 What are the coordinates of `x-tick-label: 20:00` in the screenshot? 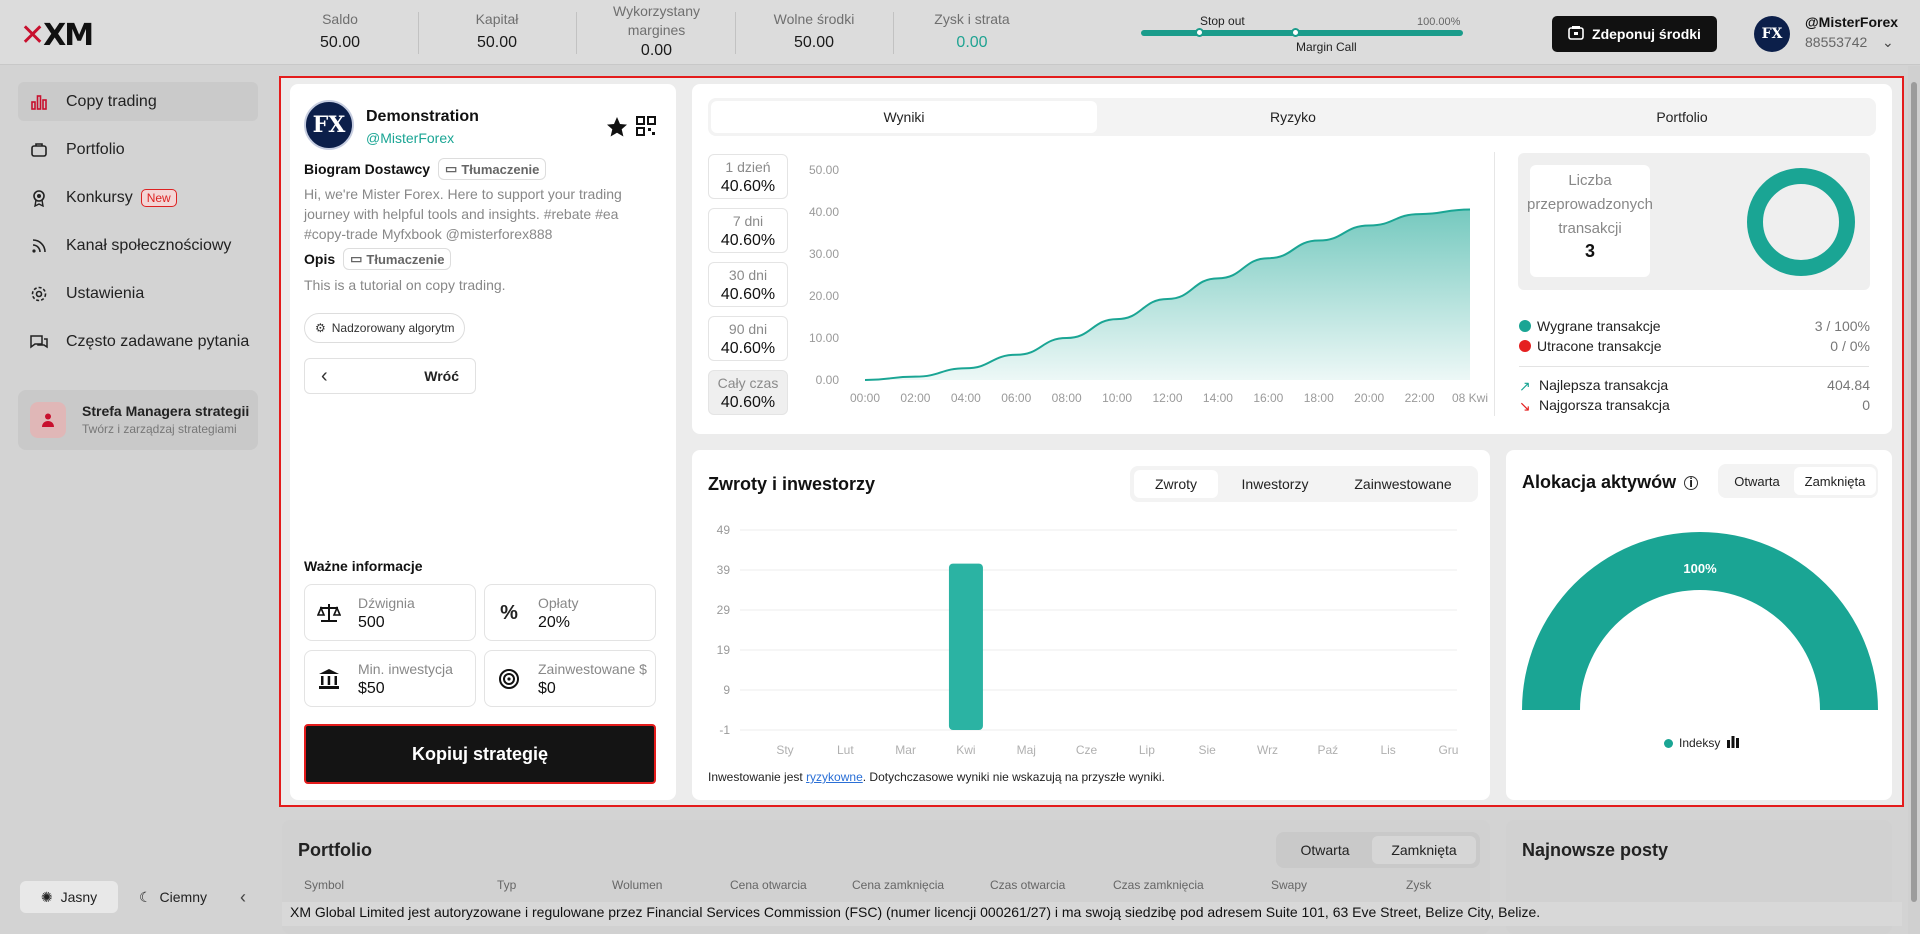 It's located at (1369, 398).